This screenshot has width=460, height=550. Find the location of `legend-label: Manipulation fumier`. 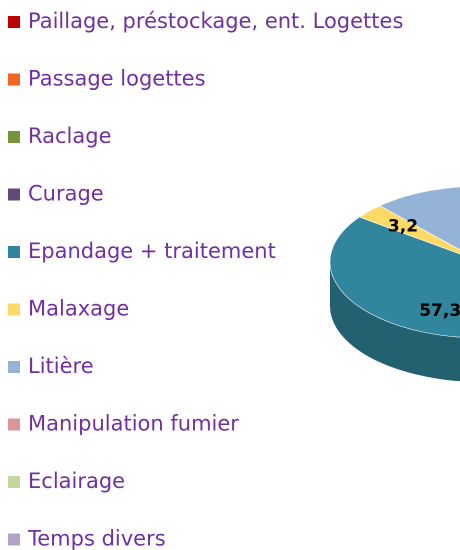

legend-label: Manipulation fumier is located at coordinates (133, 424).